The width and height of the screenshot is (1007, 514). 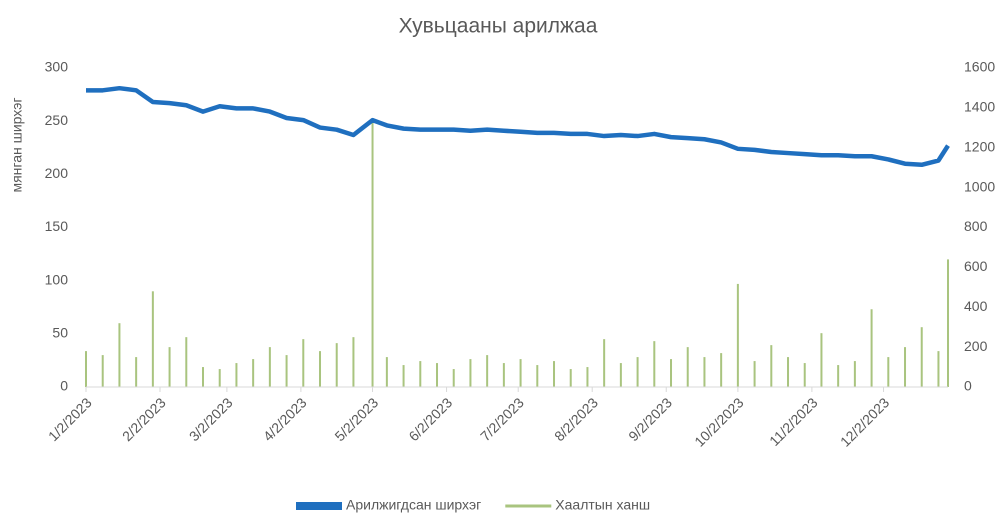 I want to click on y2-tick-label: 1000, so click(x=979, y=186).